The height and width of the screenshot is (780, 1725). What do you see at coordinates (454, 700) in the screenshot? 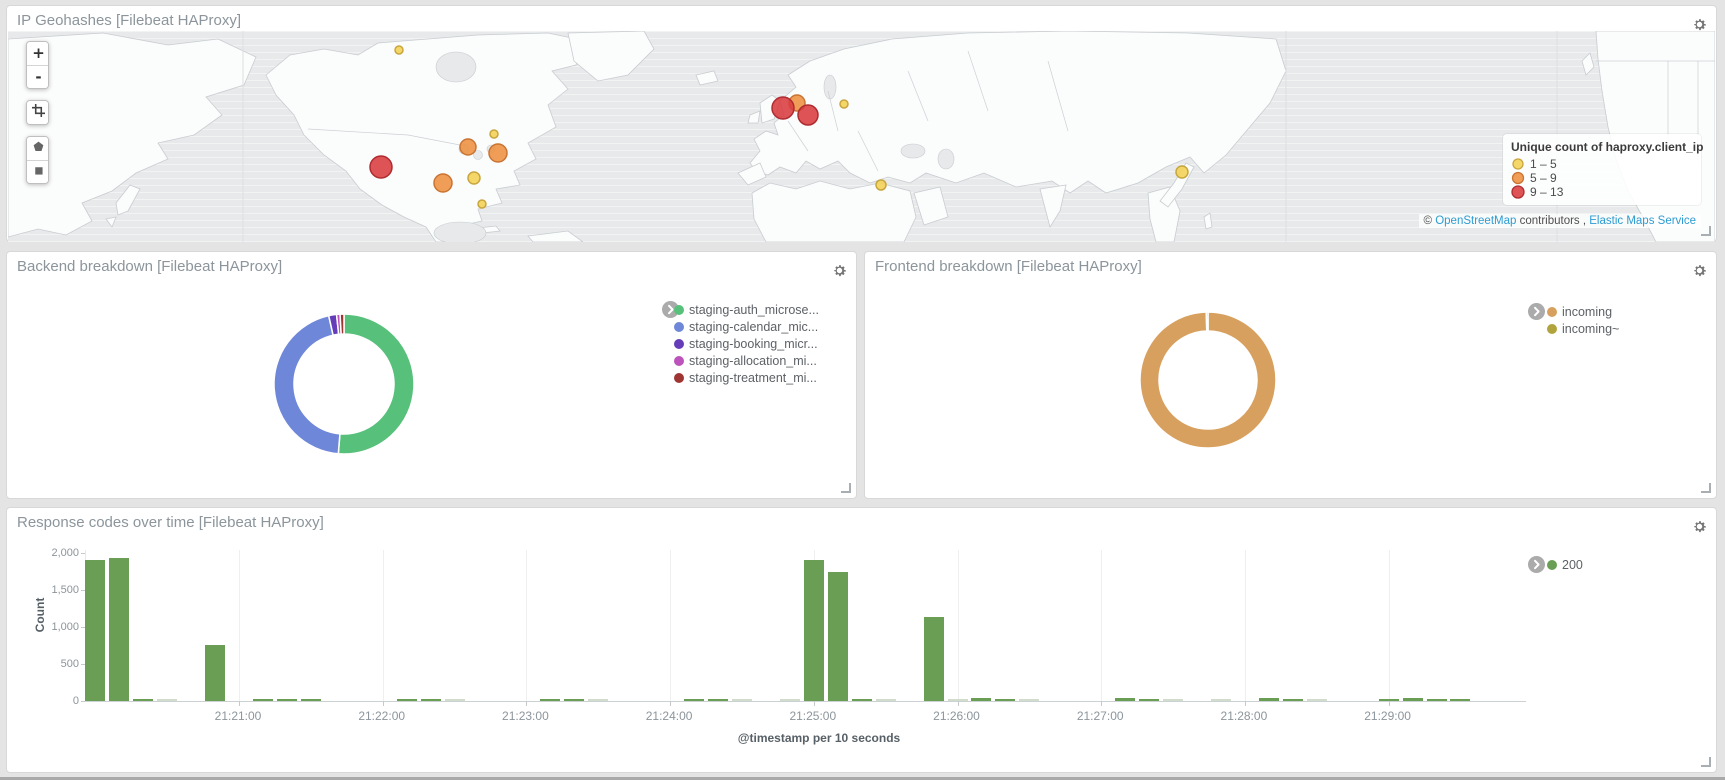
I see `response-bar-21:22:30` at bounding box center [454, 700].